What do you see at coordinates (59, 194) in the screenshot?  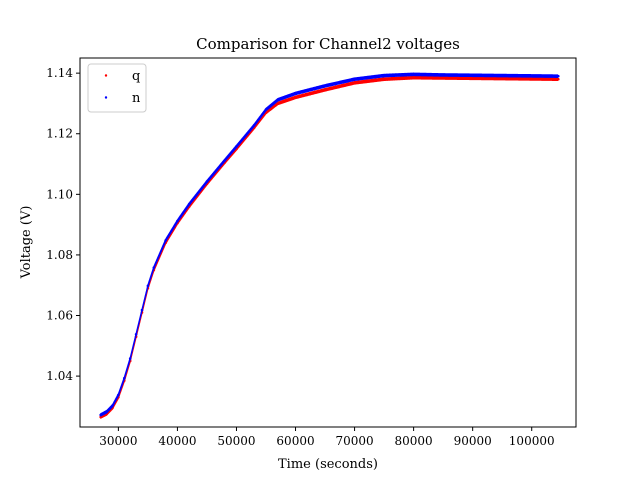 I see `y-tick-label: 1.10` at bounding box center [59, 194].